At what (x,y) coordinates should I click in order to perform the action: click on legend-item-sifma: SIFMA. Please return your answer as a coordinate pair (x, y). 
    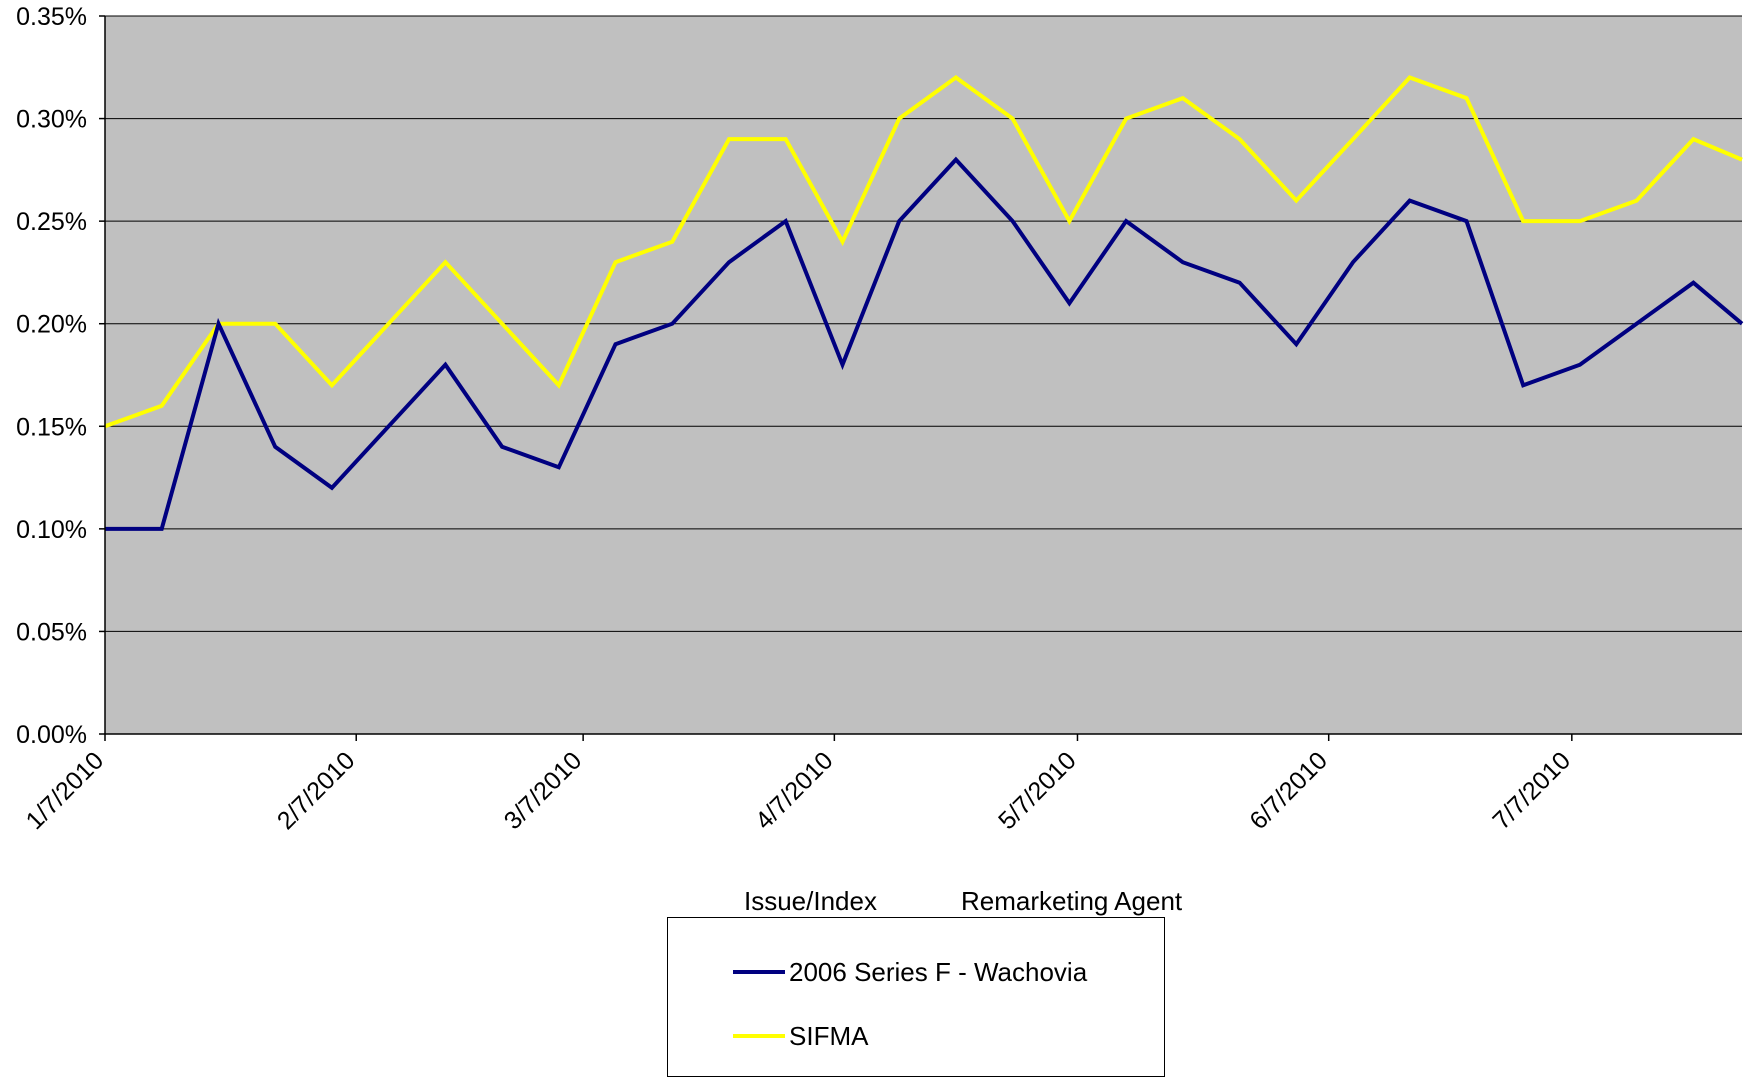
    Looking at the image, I should click on (800, 1036).